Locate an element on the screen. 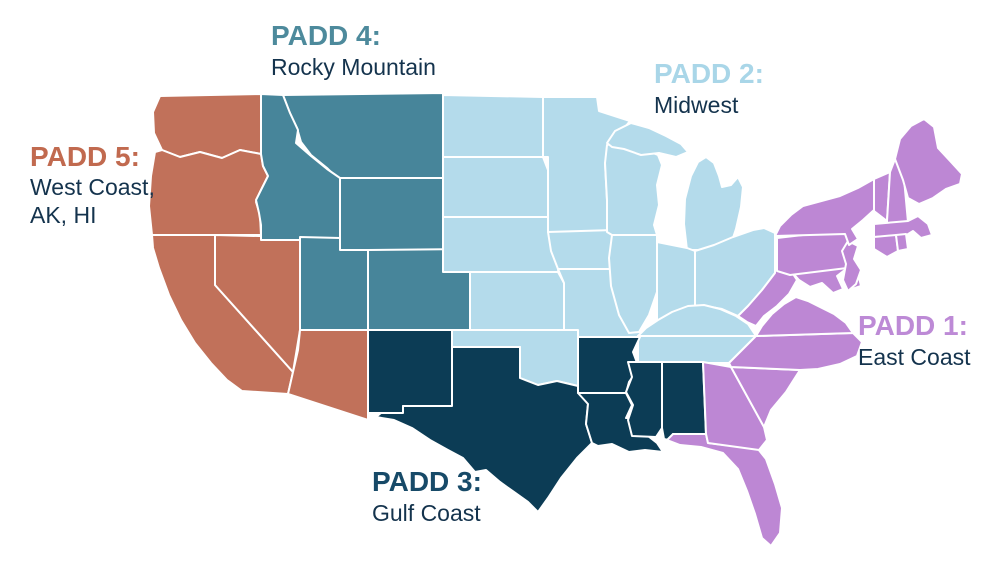 This screenshot has height=561, width=1000. state-maine is located at coordinates (928, 161).